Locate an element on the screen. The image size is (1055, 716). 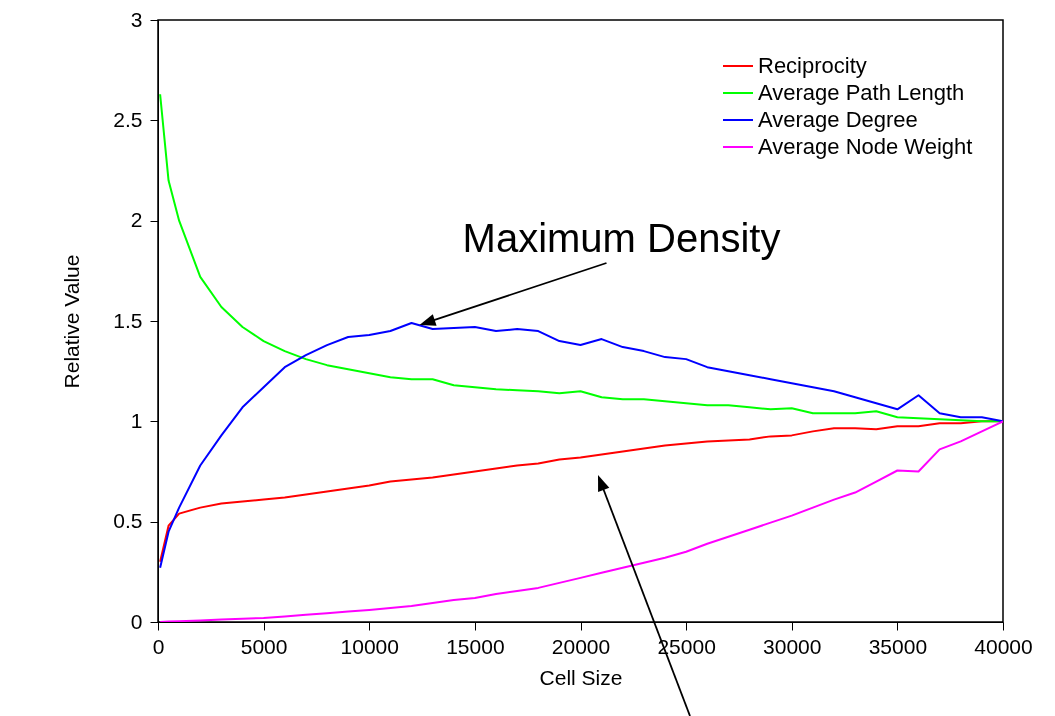
y-tick-label: 1.5 is located at coordinates (128, 320).